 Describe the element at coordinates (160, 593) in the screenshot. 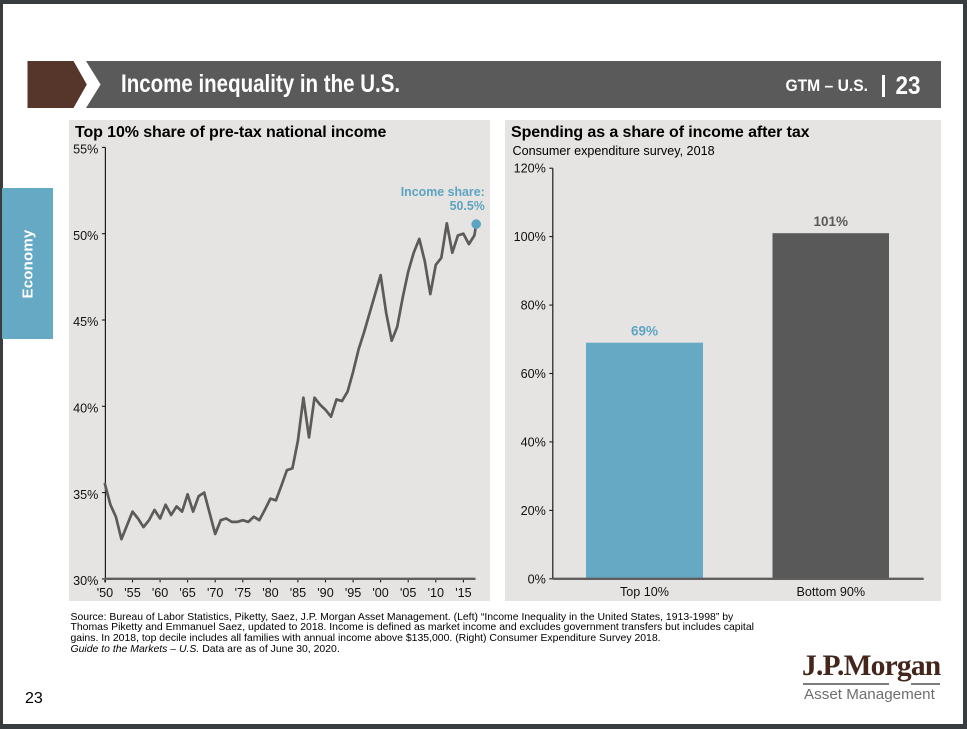

I see `svg-text: '60` at that location.